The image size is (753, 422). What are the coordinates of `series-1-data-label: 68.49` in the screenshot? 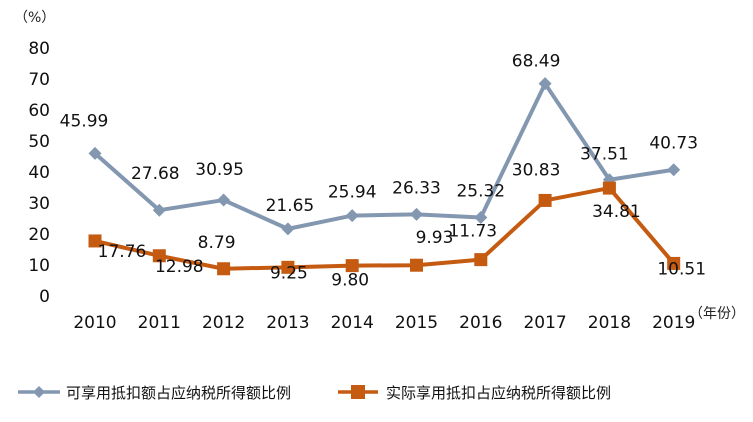 It's located at (536, 62).